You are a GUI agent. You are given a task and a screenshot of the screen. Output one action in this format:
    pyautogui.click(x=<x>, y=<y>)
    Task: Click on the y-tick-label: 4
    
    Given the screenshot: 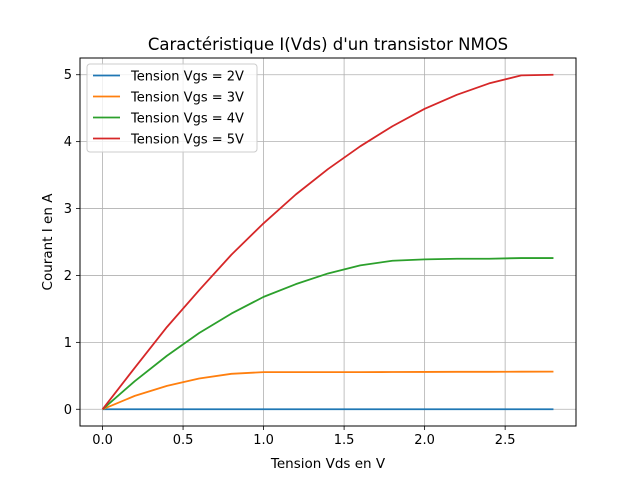 What is the action you would take?
    pyautogui.click(x=68, y=142)
    